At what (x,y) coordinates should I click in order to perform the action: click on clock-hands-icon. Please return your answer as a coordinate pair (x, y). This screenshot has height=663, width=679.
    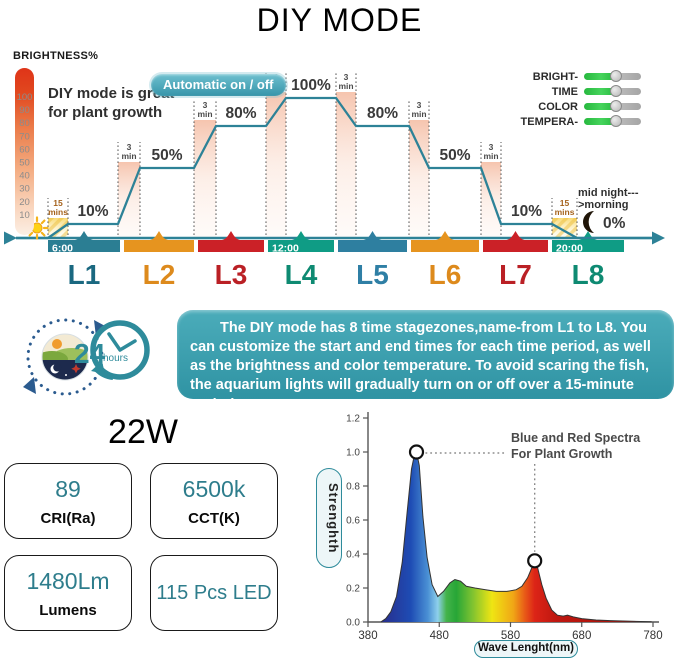
    Looking at the image, I should click on (122, 342).